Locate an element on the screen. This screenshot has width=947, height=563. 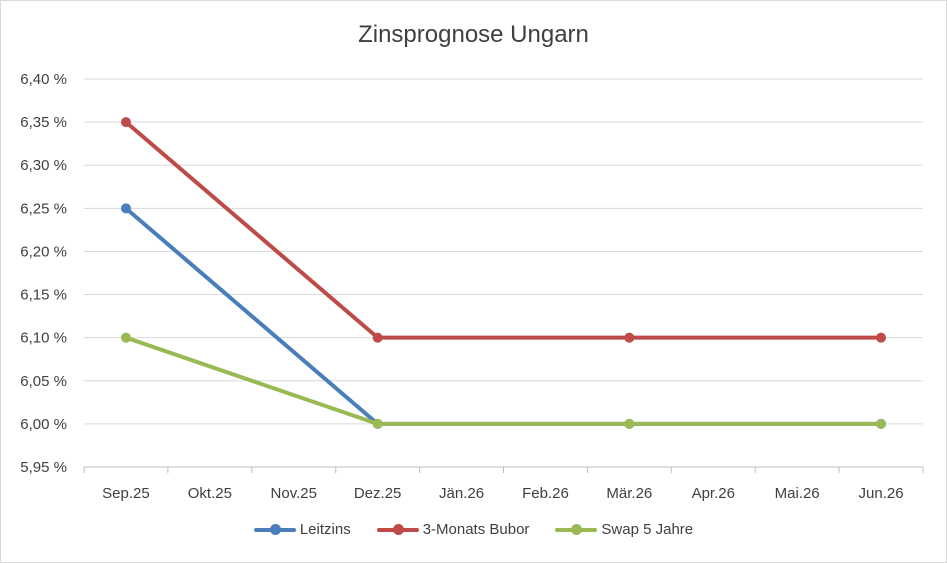
x-tick-label: Jän.26 is located at coordinates (461, 493).